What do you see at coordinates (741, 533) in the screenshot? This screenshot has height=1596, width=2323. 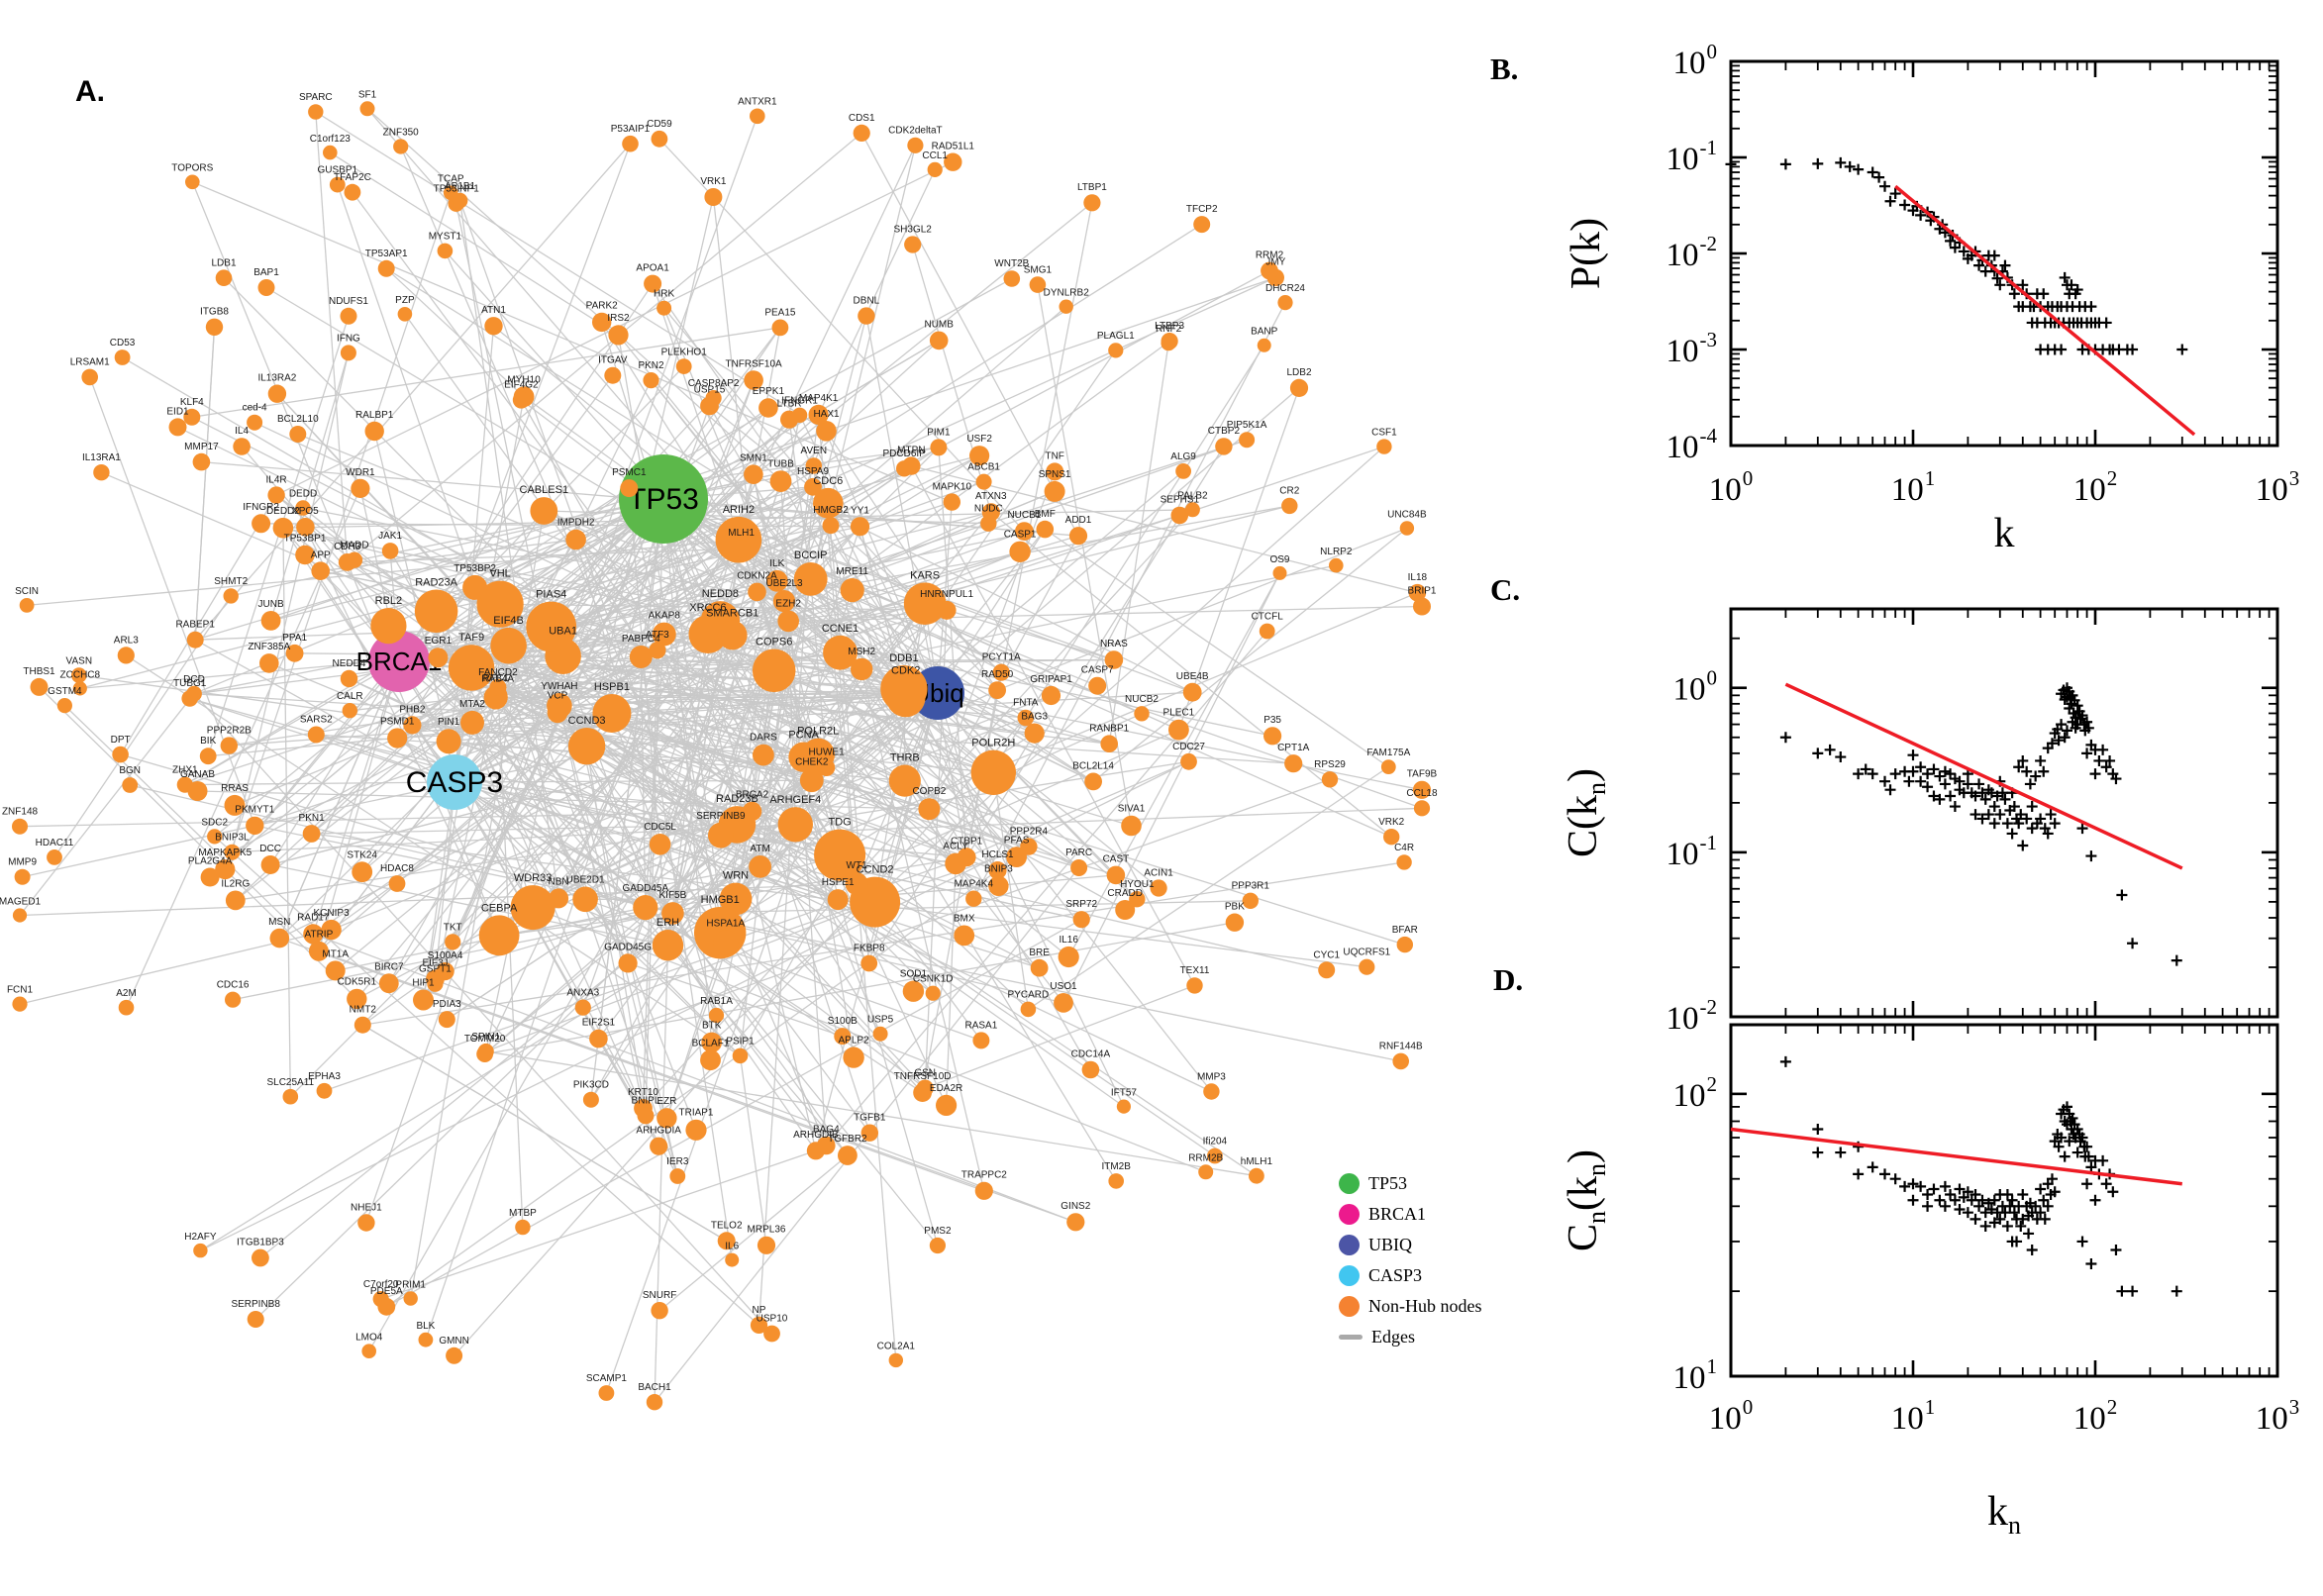 I see `network-node-label: MLH1` at bounding box center [741, 533].